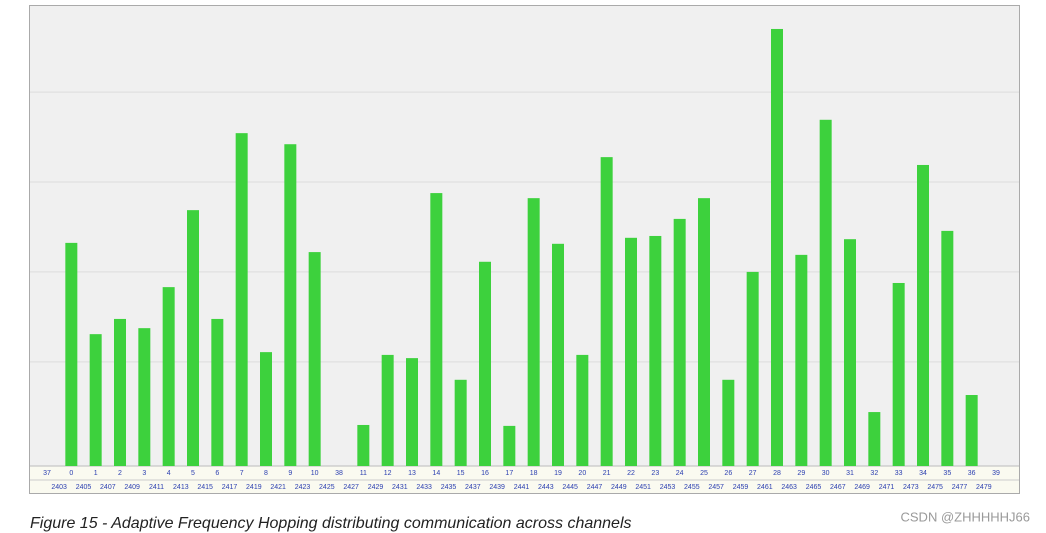 Image resolution: width=1046 pixels, height=533 pixels. What do you see at coordinates (850, 473) in the screenshot?
I see `x-tick-label: 31` at bounding box center [850, 473].